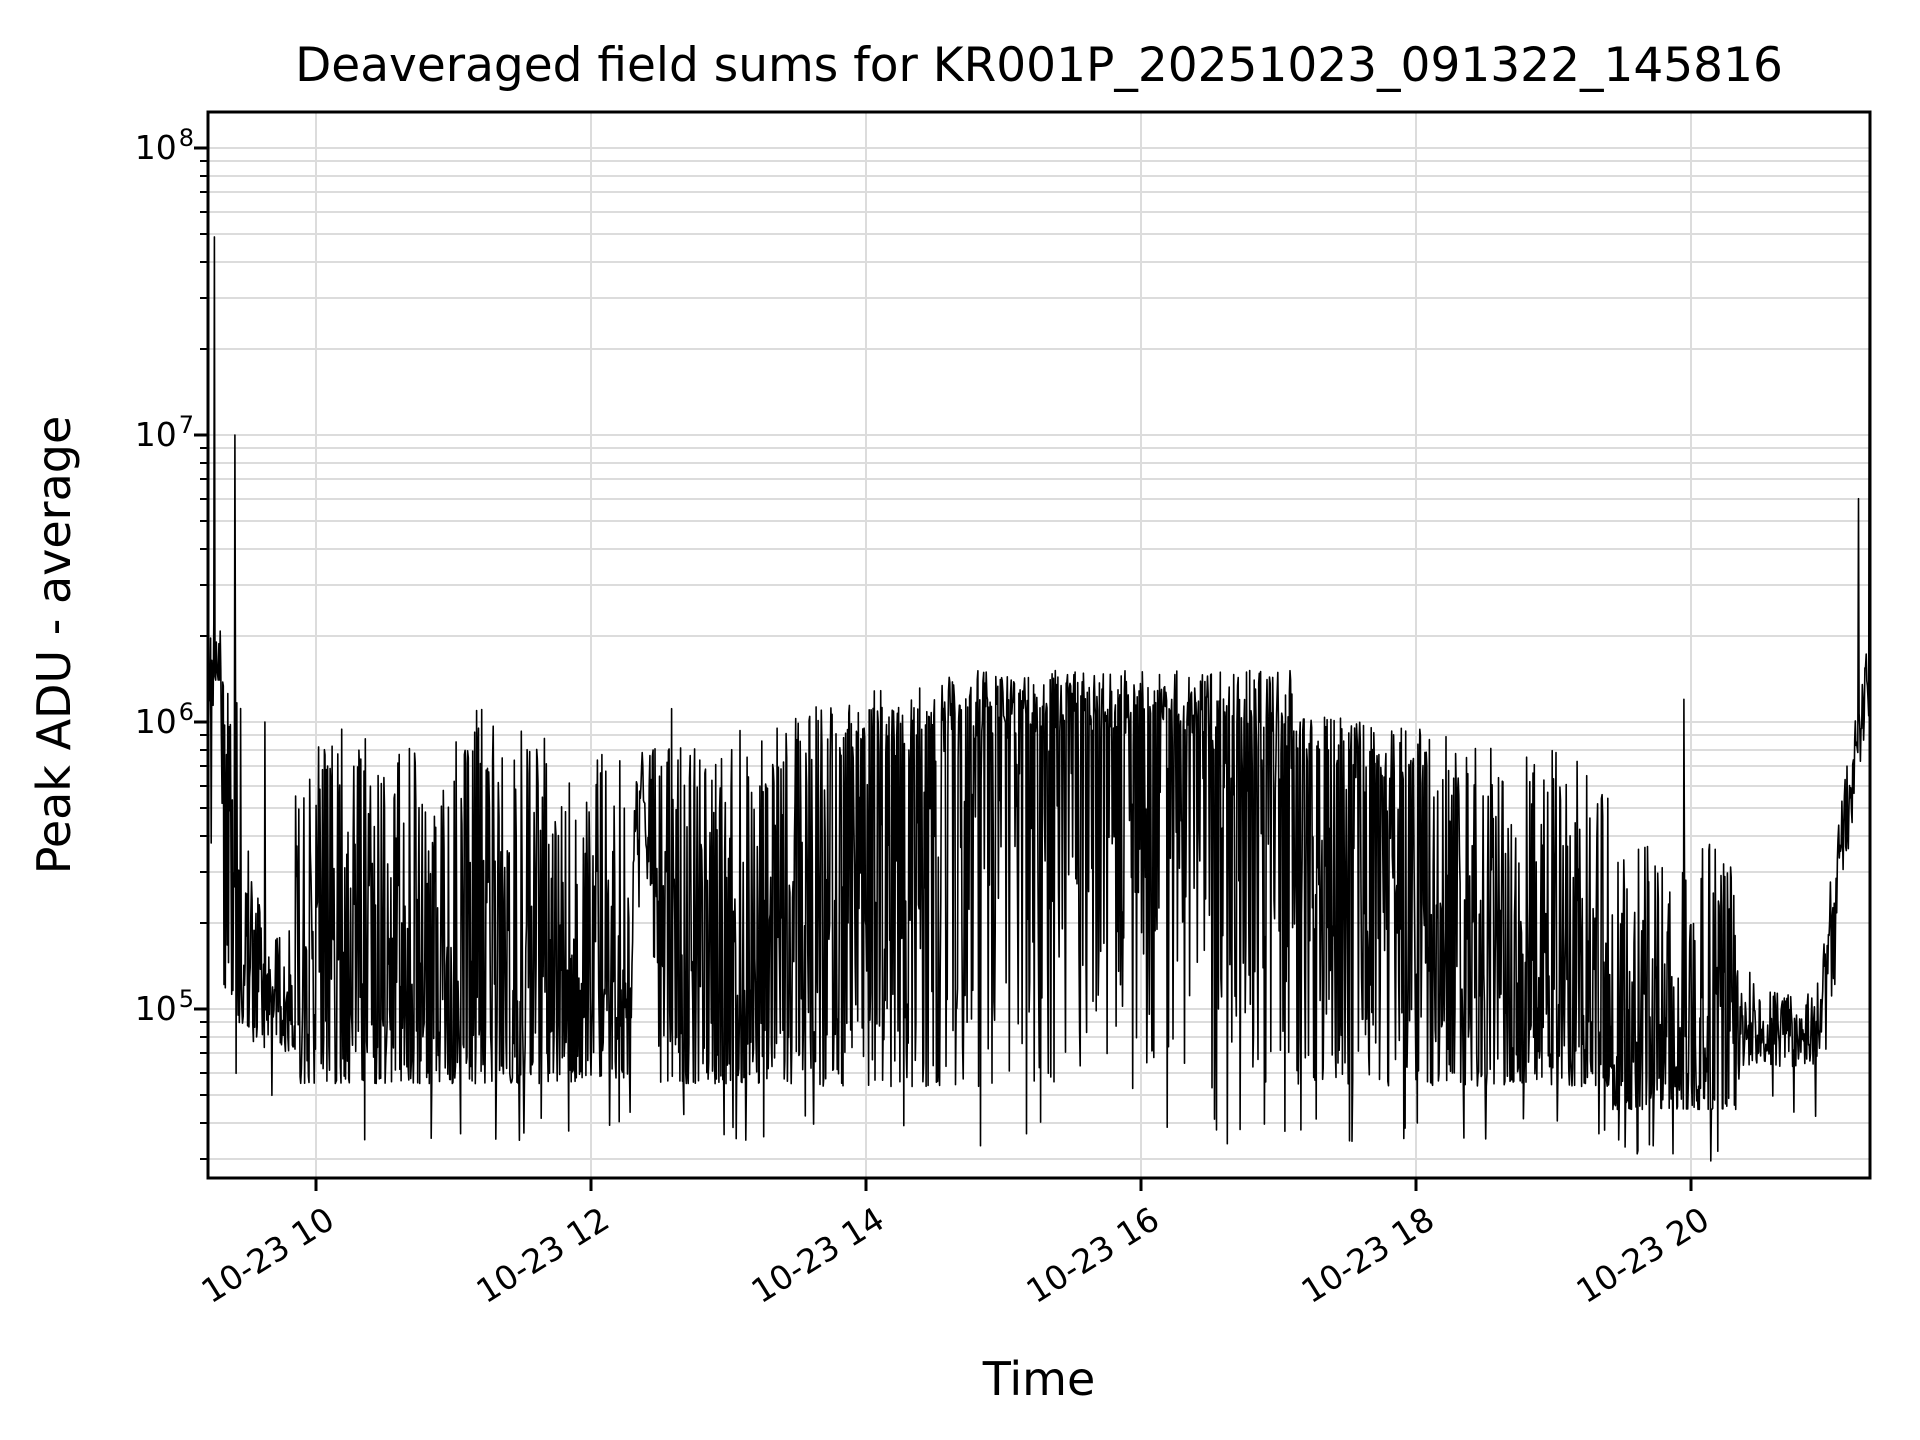  I want to click on x-axis-label: Time, so click(1039, 1379).